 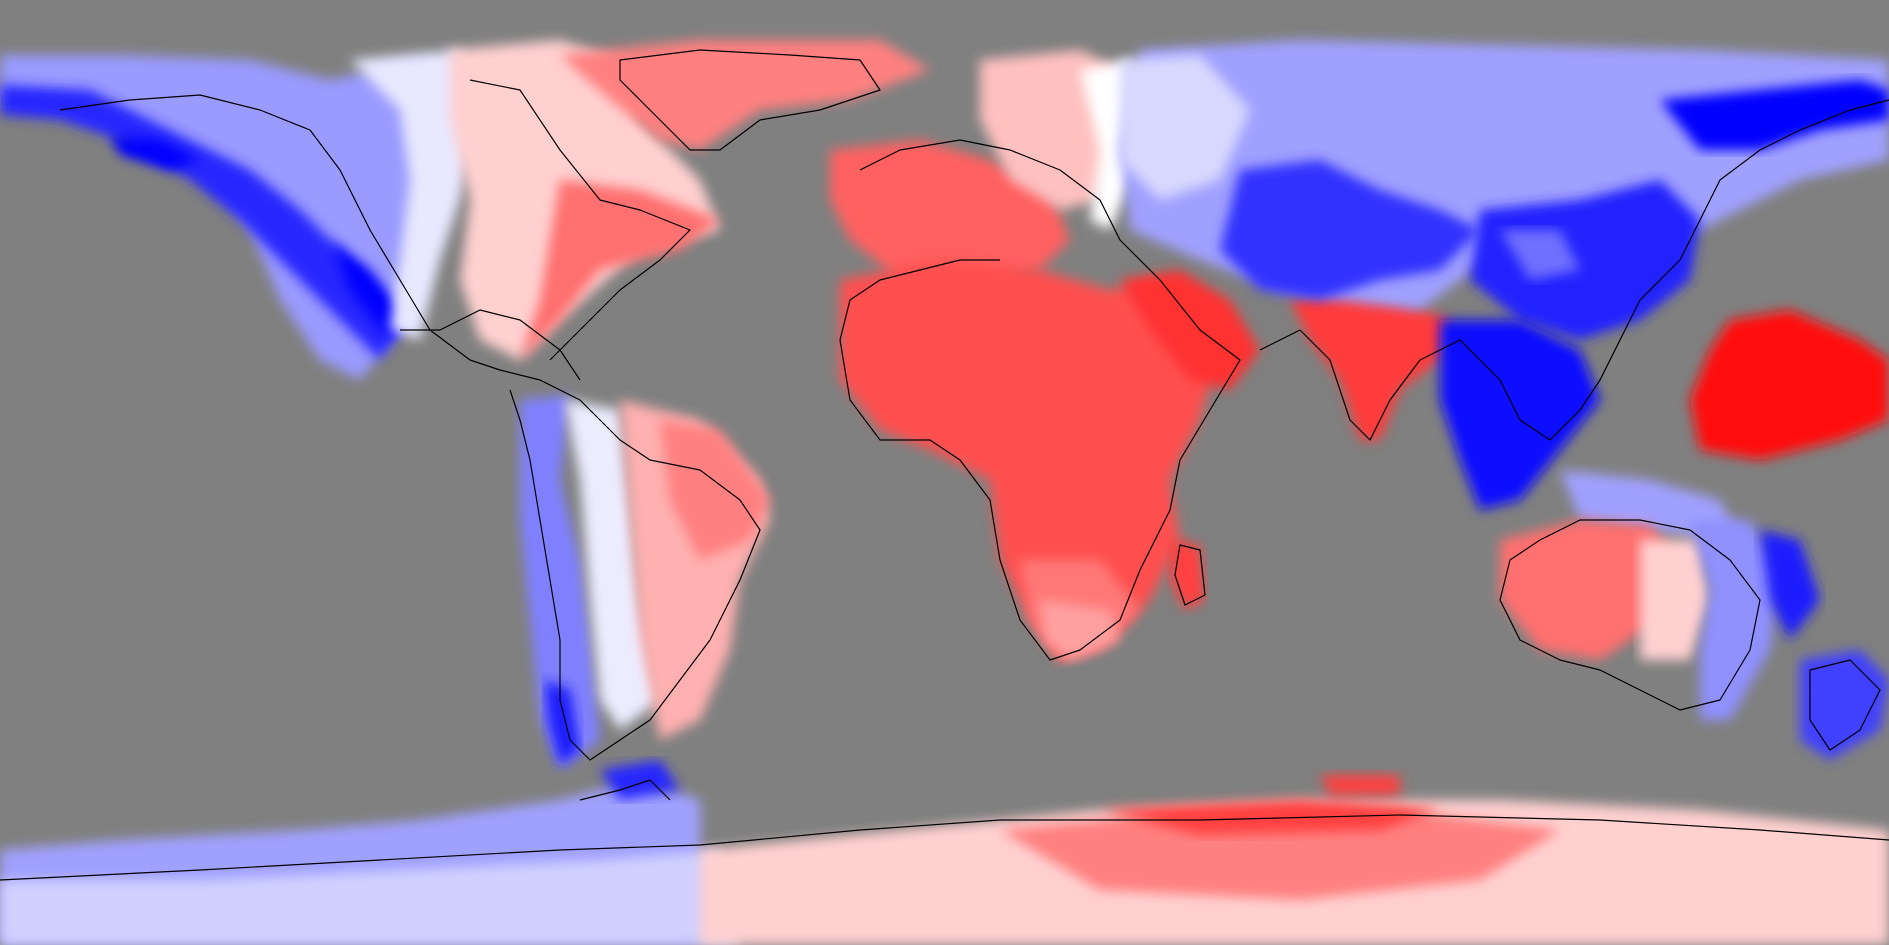 I want to click on region-arabia, so click(x=1190, y=330).